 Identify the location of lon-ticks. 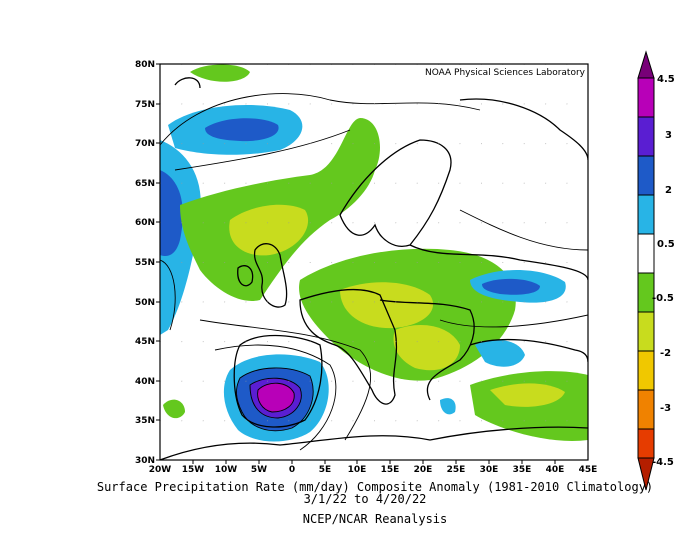
(374, 462).